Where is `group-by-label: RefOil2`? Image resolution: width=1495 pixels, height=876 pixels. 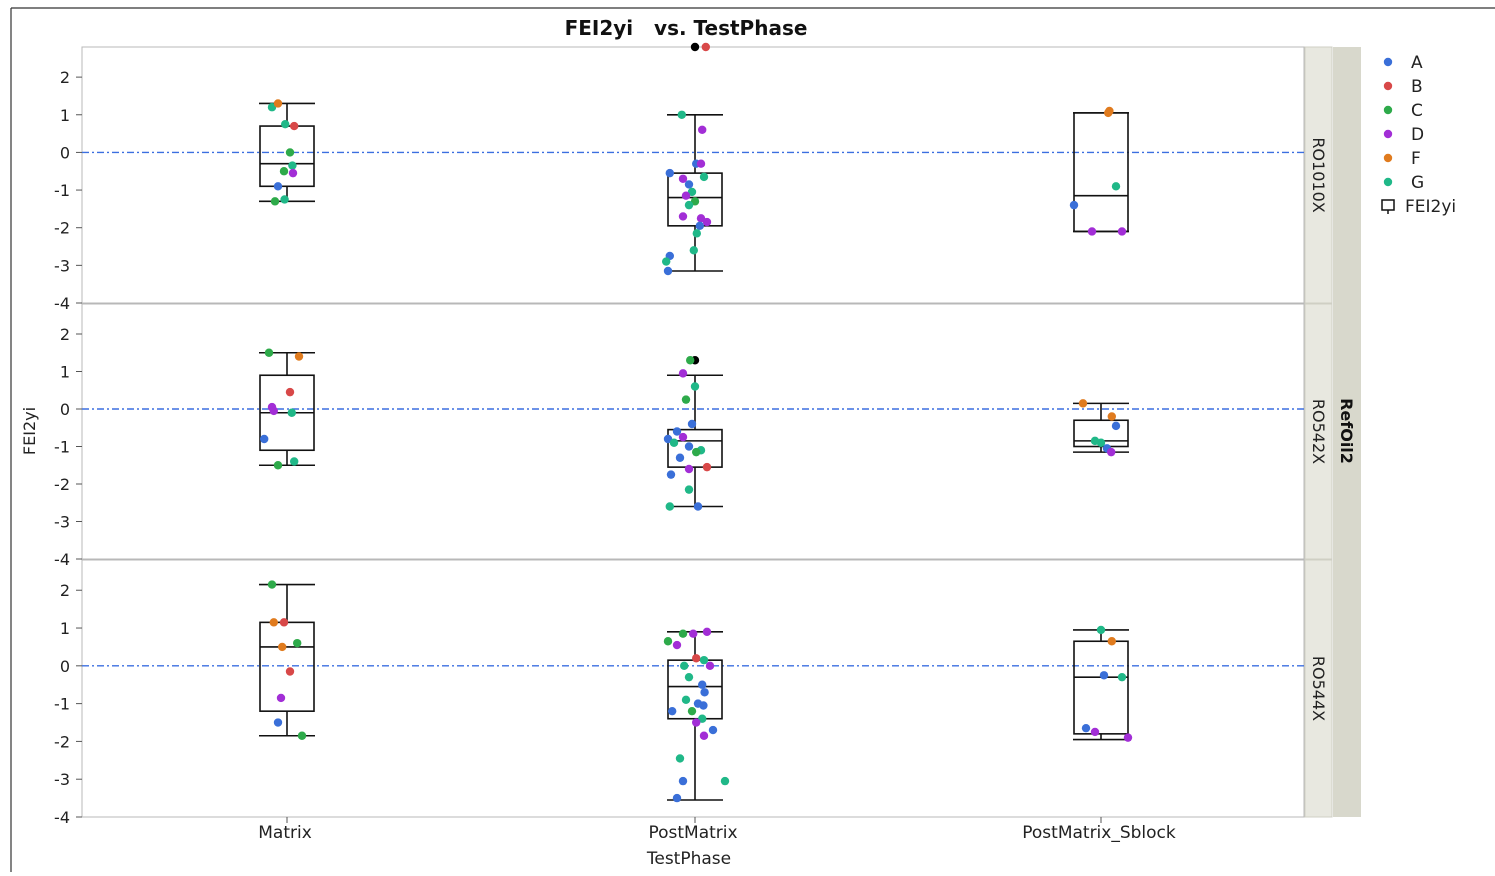 group-by-label: RefOil2 is located at coordinates (1346, 431).